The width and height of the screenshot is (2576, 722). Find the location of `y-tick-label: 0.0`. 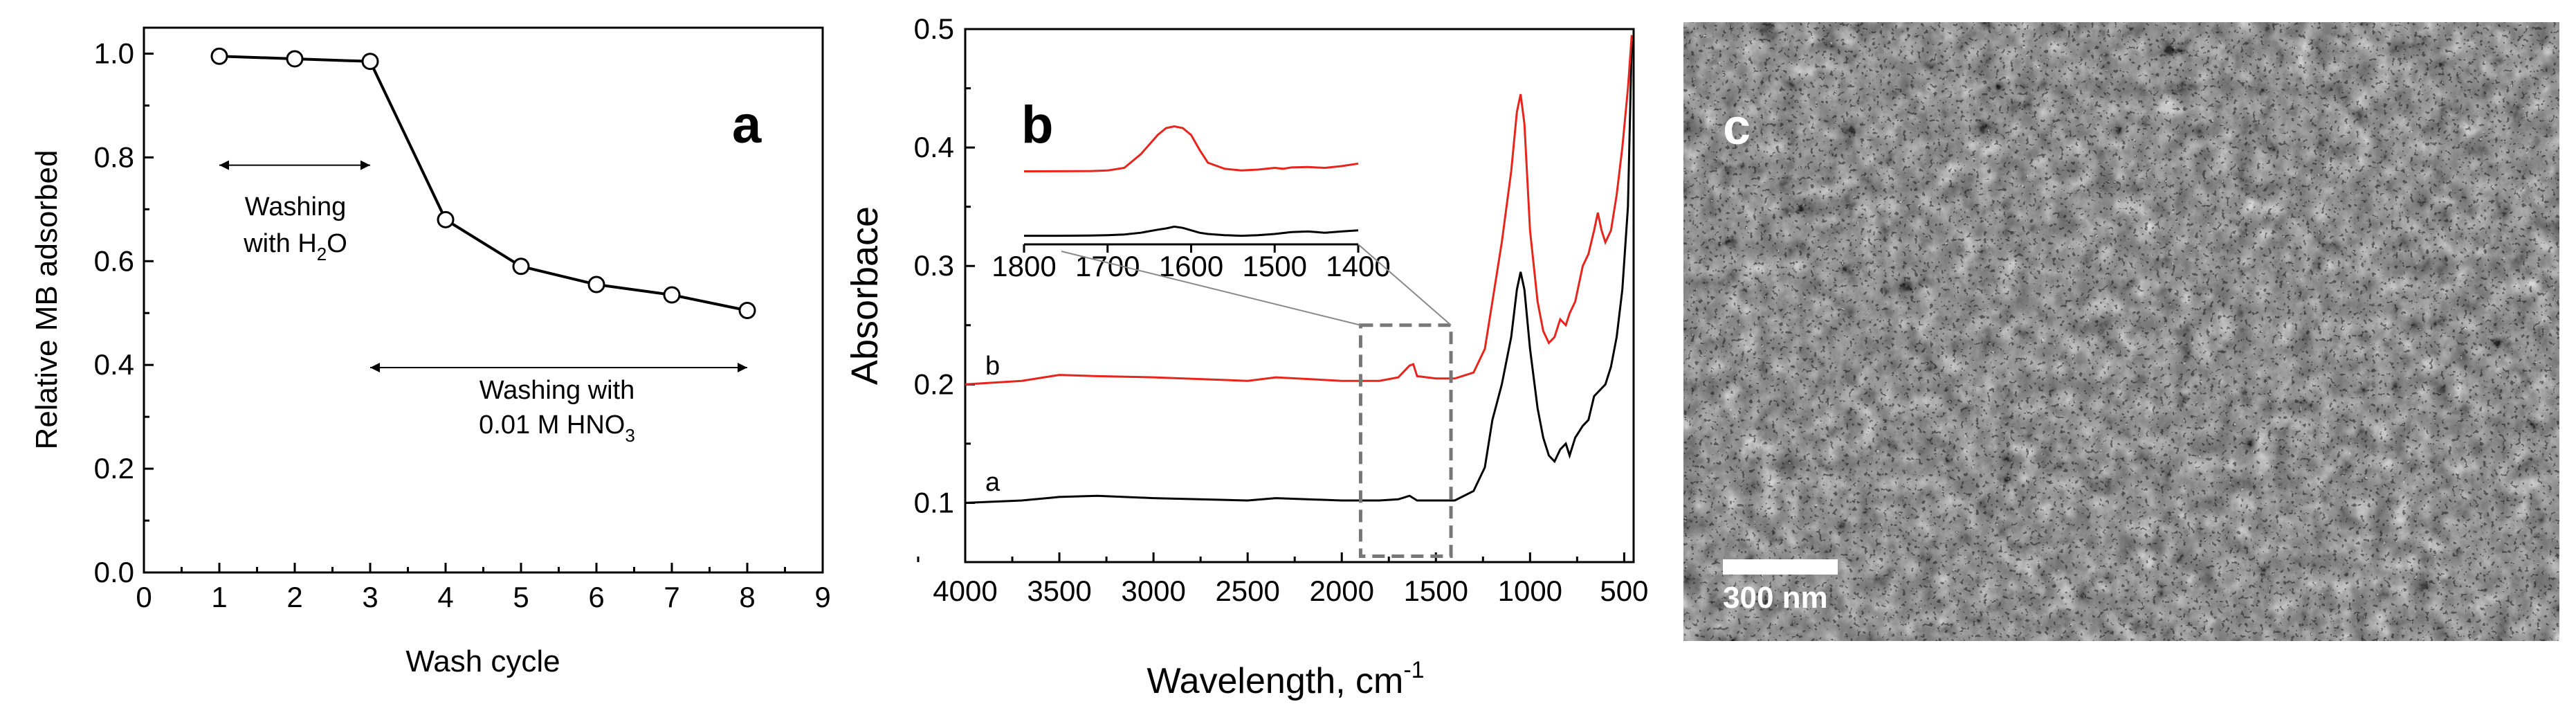

y-tick-label: 0.0 is located at coordinates (114, 572).